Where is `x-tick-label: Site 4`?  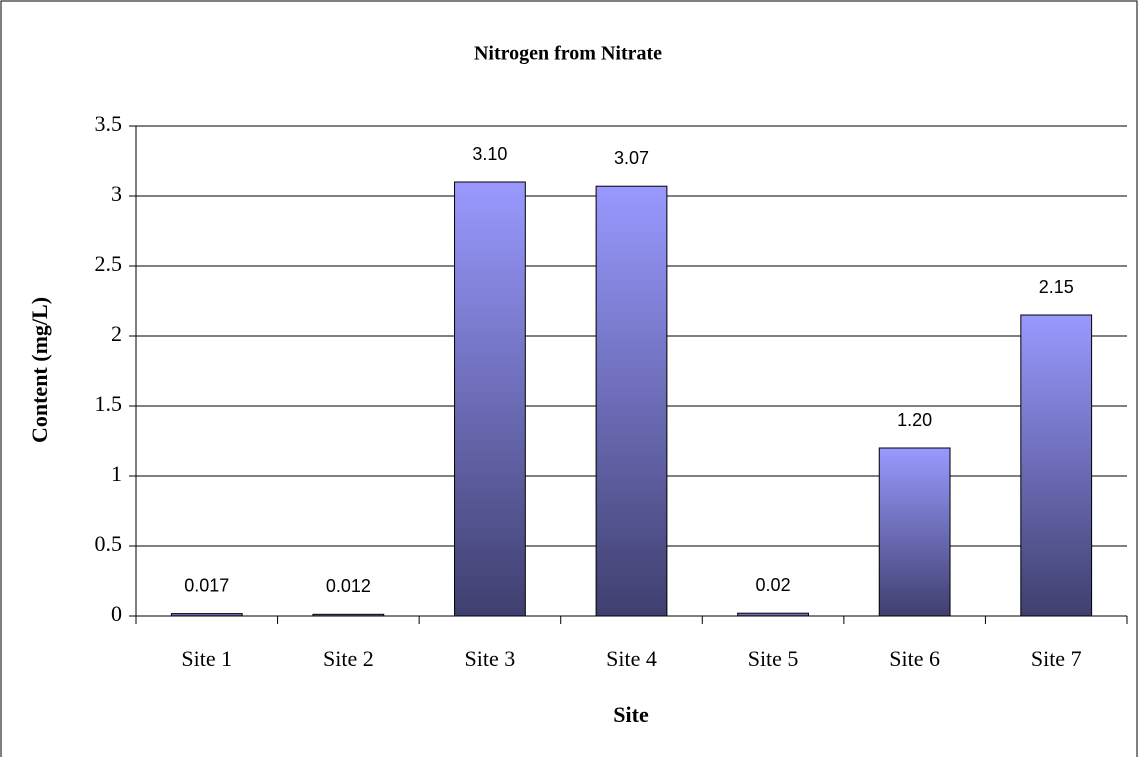 x-tick-label: Site 4 is located at coordinates (631, 658).